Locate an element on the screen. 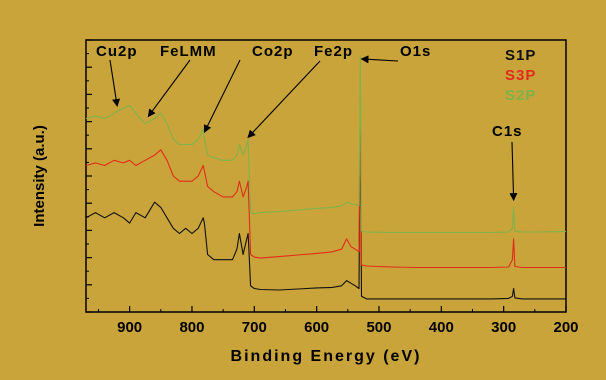 Image resolution: width=606 pixels, height=380 pixels. annotation-felmm: FeLMM is located at coordinates (188, 51).